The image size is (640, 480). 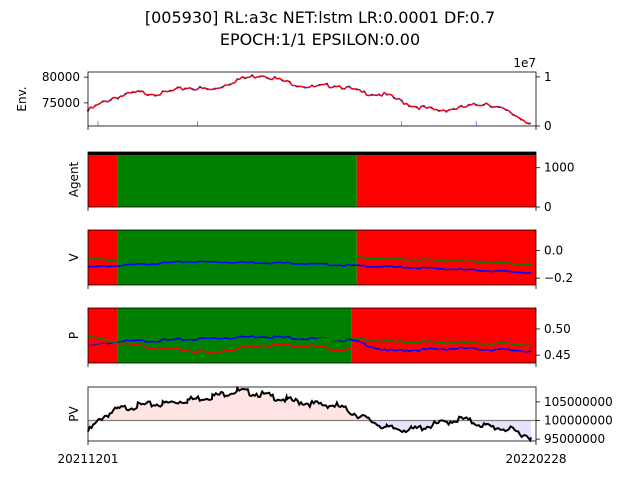 I want to click on x-tick-label-start: 20211201, so click(x=87, y=459).